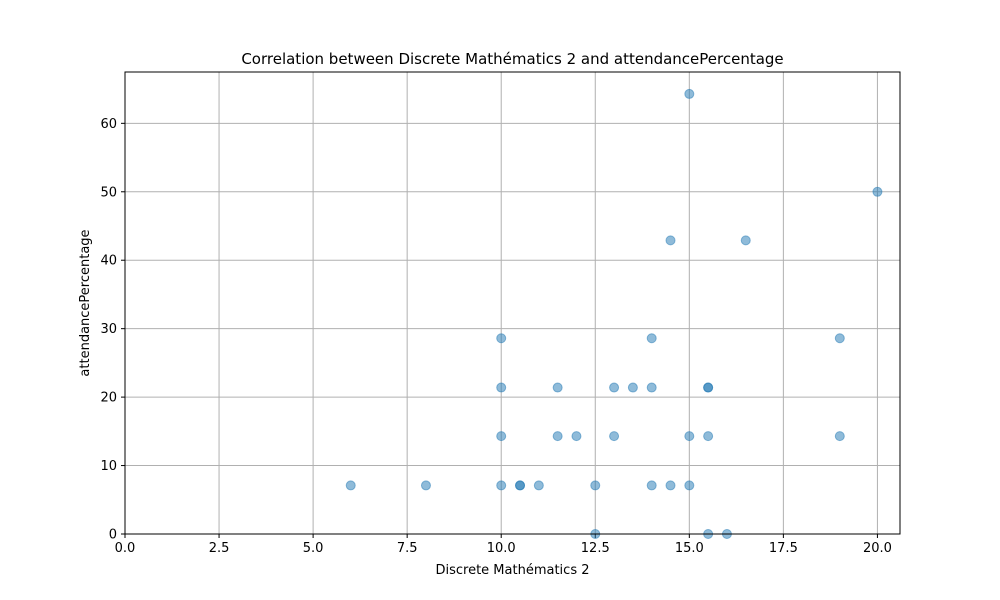  I want to click on x-tick-label: 0.0, so click(125, 548).